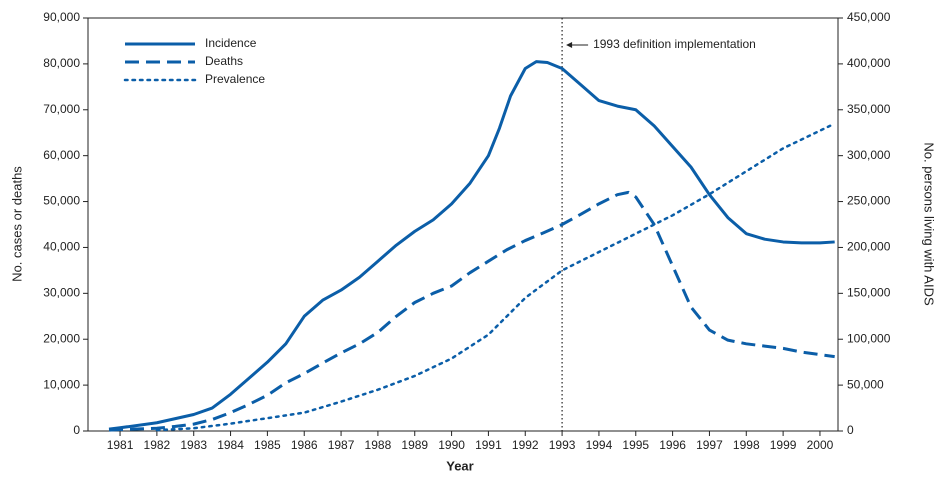  Describe the element at coordinates (674, 44) in the screenshot. I see `annotation-text: 1993 definition implementation` at that location.